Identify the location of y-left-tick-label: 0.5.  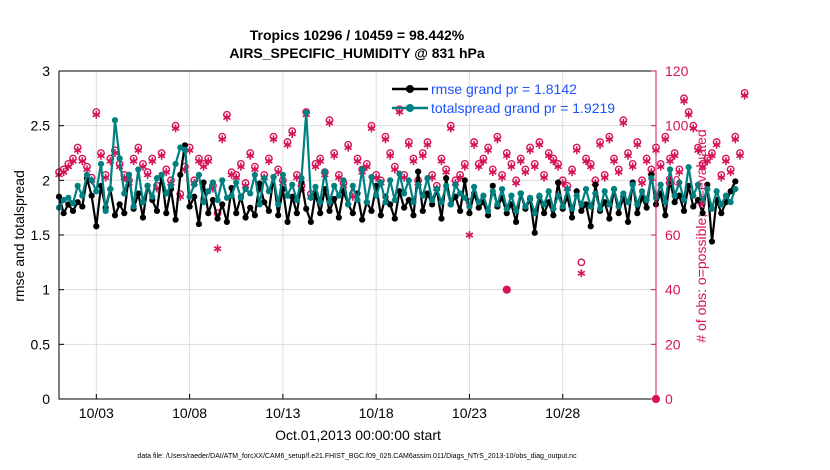
(41, 344).